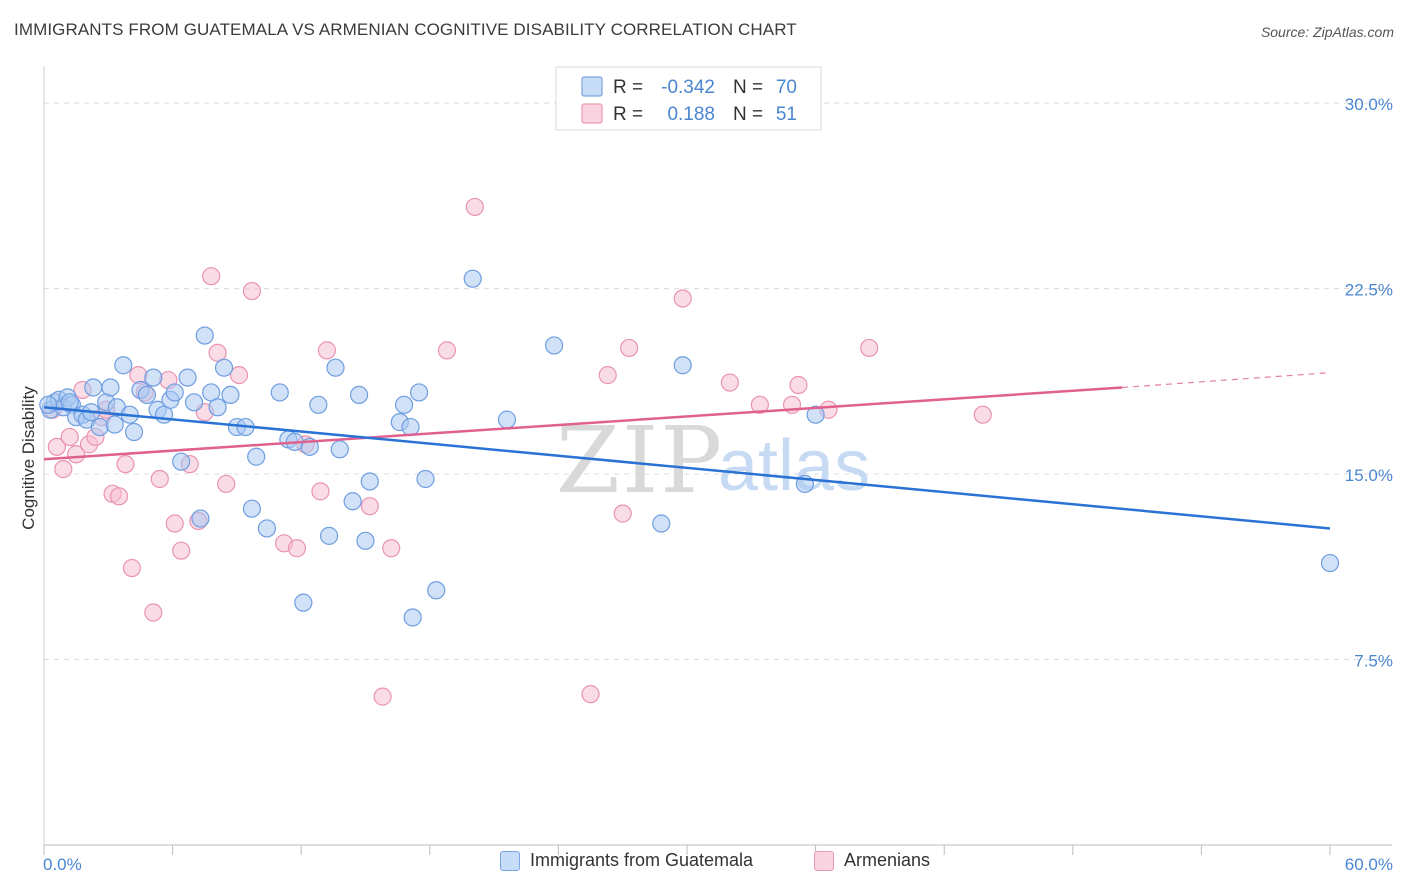 This screenshot has height=892, width=1406. What do you see at coordinates (1369, 382) in the screenshot?
I see `y-tick-labels: 7.5% 15.0% 22.5% 30.0%` at bounding box center [1369, 382].